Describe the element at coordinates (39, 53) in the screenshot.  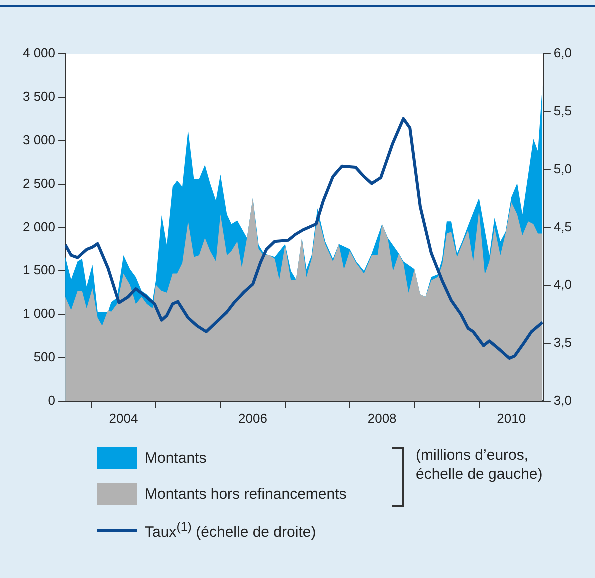
I see `y-tick-label: 4 000` at that location.